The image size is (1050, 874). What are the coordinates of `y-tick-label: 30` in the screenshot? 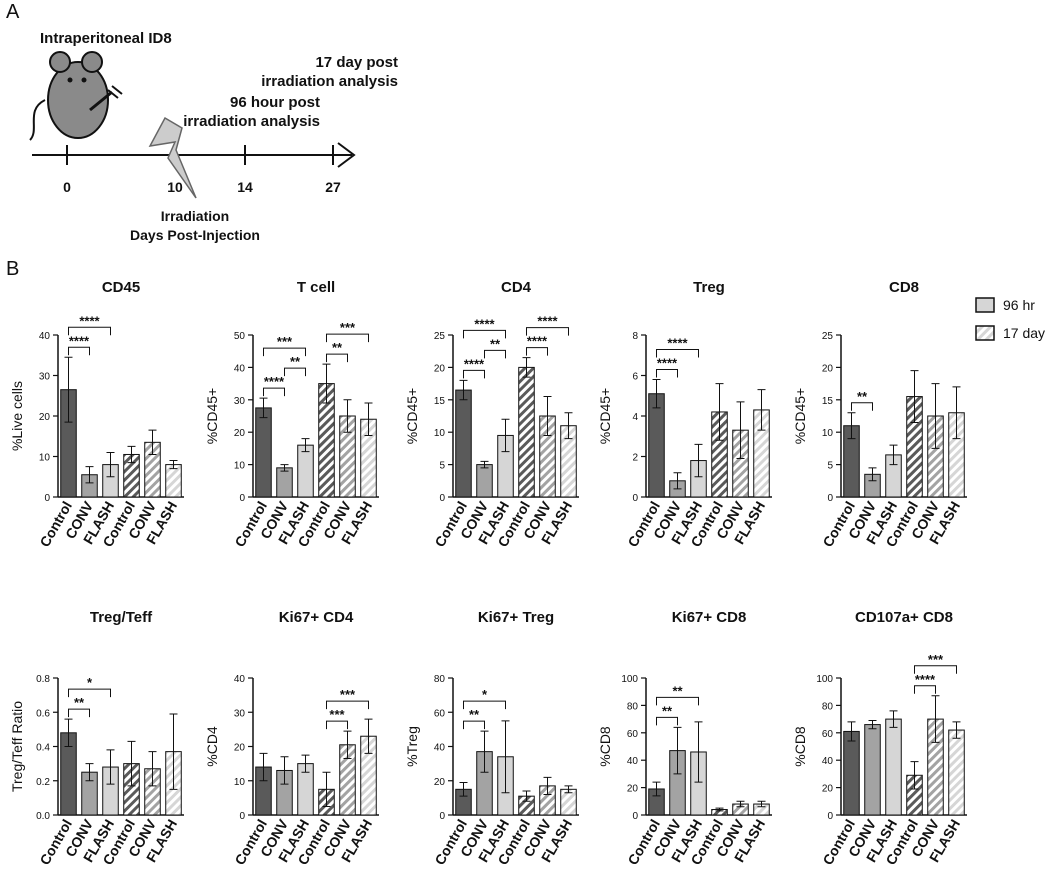 It's located at (45, 377).